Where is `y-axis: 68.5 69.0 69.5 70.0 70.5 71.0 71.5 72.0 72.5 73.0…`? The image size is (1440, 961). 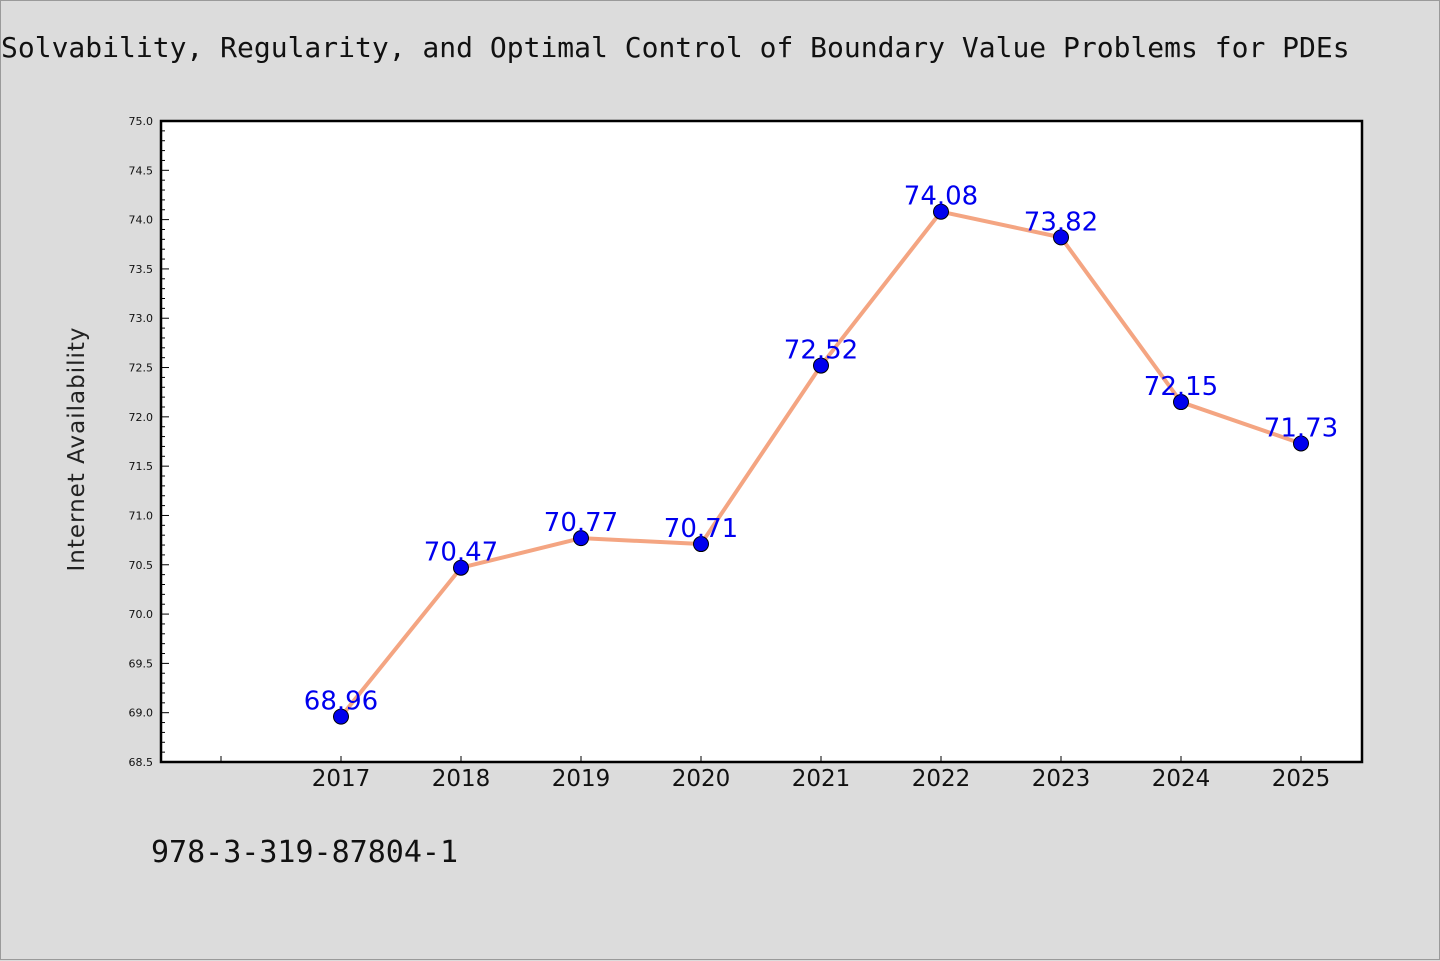 y-axis: 68.5 69.0 69.5 70.0 70.5 71.0 71.5 72.0 72.5 73.0… is located at coordinates (149, 442).